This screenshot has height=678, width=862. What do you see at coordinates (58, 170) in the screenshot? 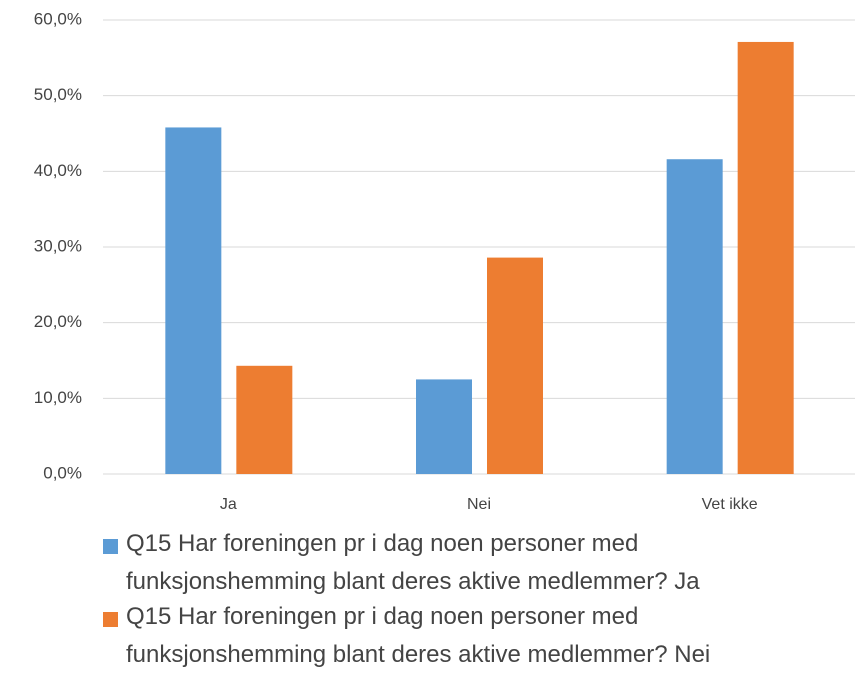
I see `y-tick-label: 40,0%` at bounding box center [58, 170].